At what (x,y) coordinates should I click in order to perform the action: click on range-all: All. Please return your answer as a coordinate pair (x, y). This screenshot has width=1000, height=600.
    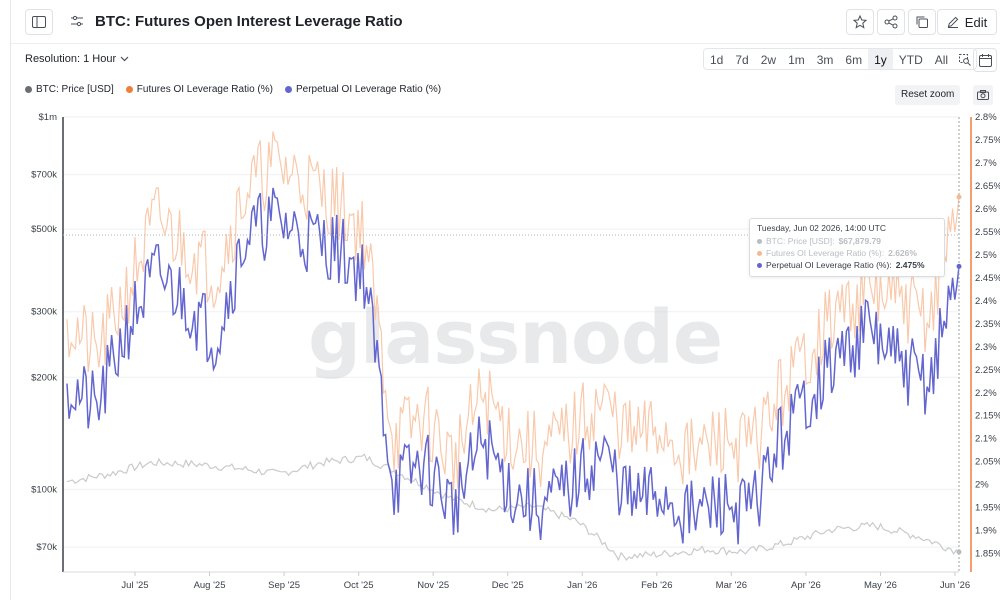
    Looking at the image, I should click on (941, 60).